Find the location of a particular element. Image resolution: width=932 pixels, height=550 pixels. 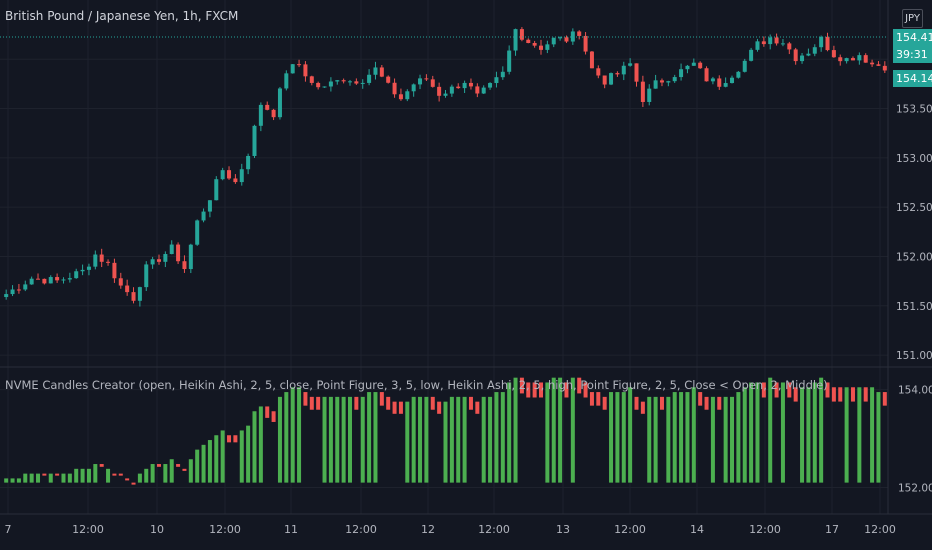

currency-badge: JPY is located at coordinates (912, 18).